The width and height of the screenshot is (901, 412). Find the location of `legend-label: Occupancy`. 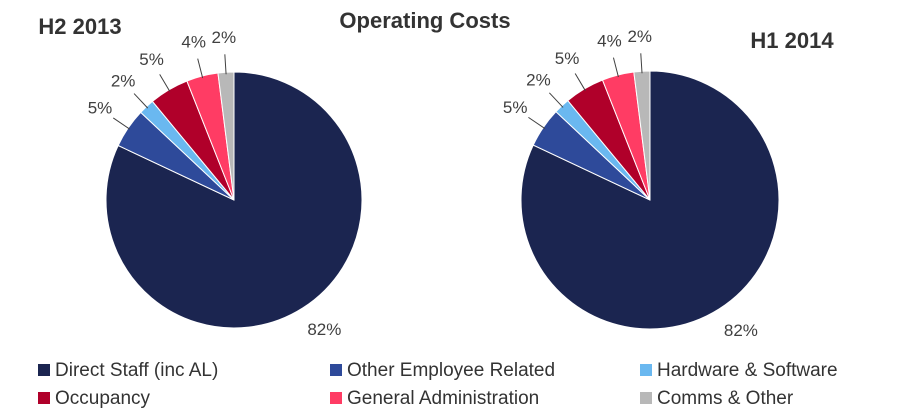

legend-label: Occupancy is located at coordinates (103, 398).